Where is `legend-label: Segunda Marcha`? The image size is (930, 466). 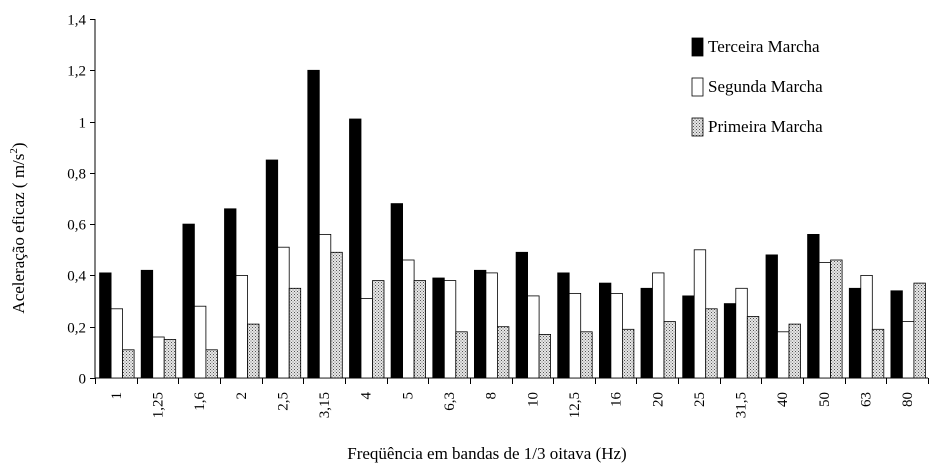
legend-label: Segunda Marcha is located at coordinates (765, 86).